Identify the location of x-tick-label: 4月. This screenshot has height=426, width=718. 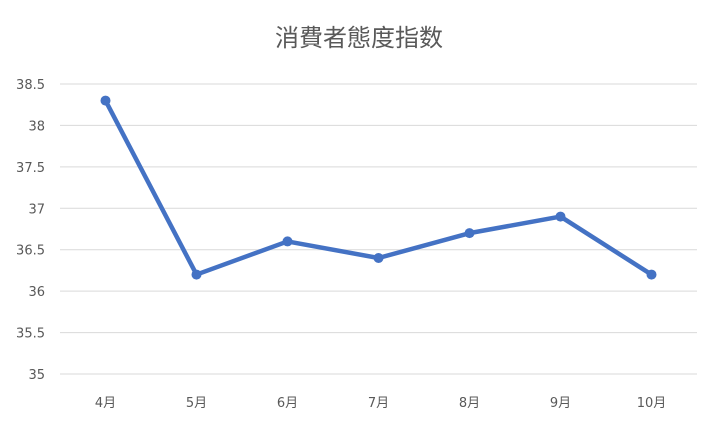
(105, 403).